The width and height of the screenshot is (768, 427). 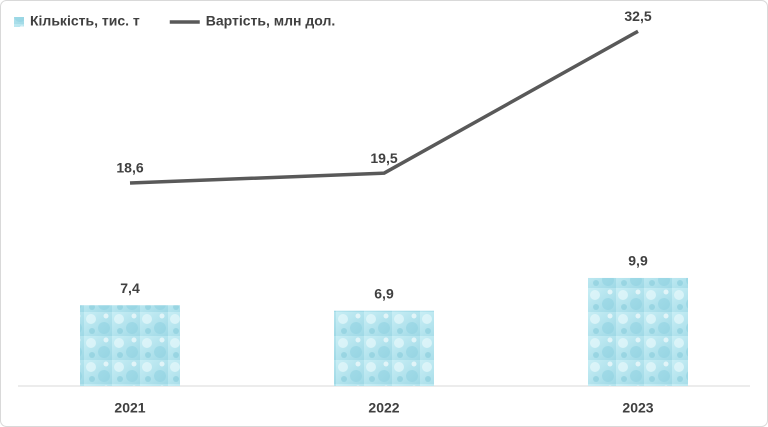 What do you see at coordinates (19, 22) in the screenshot?
I see `legend-swatch` at bounding box center [19, 22].